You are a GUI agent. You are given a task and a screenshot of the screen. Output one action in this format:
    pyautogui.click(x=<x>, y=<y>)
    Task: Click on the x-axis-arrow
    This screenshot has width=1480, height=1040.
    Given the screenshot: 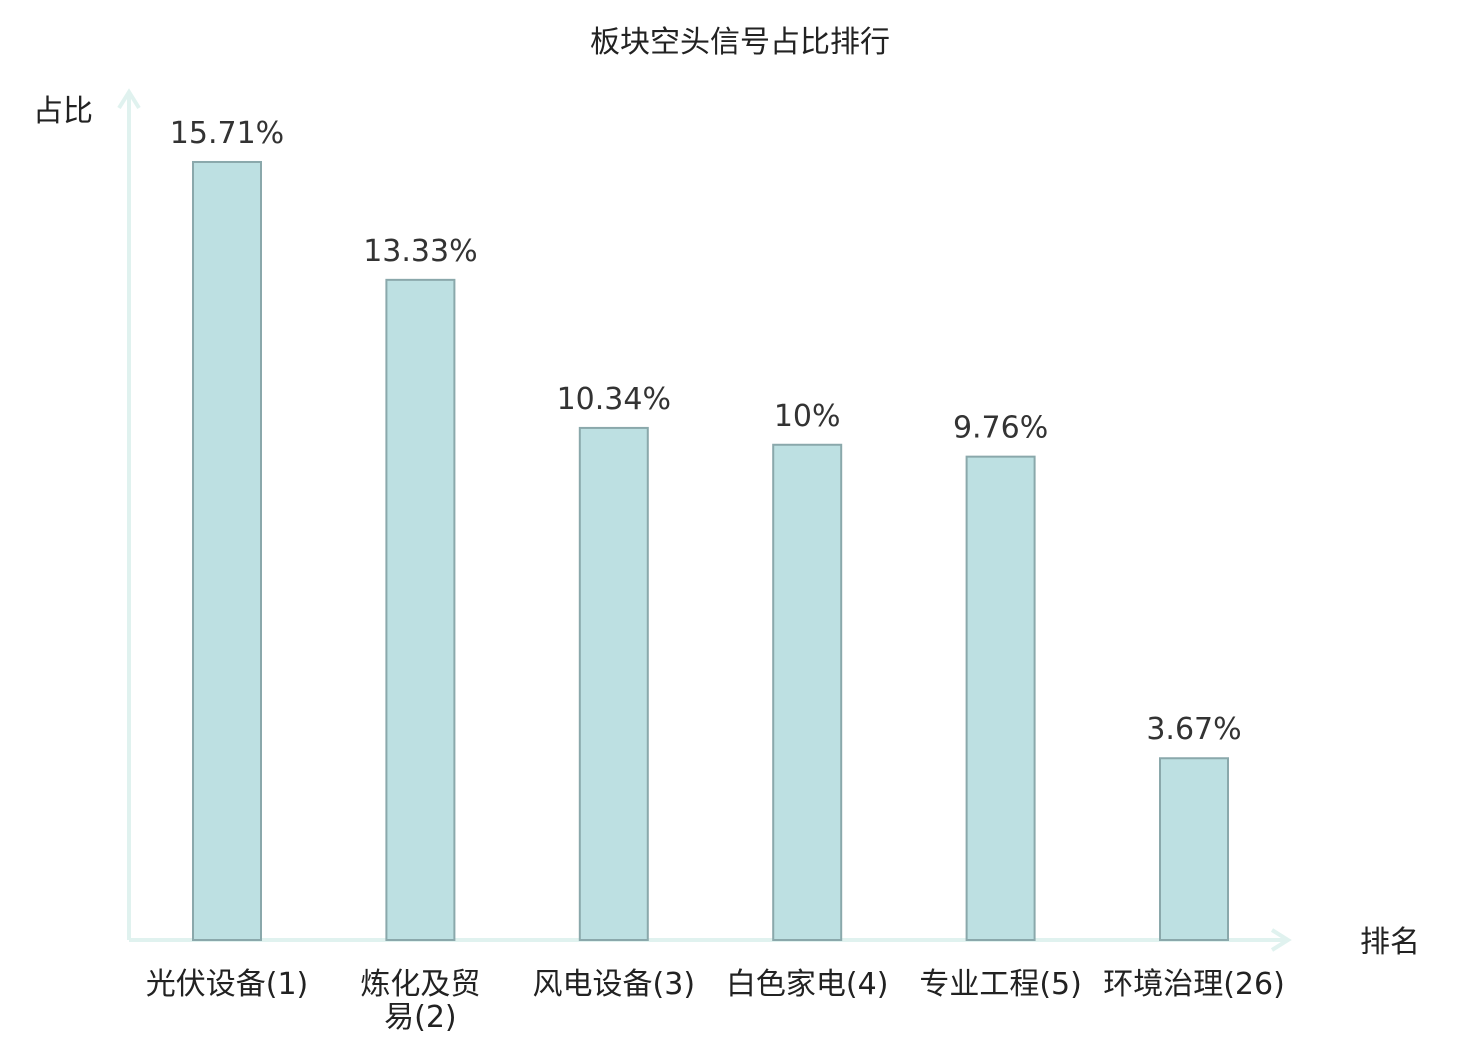 What is the action you would take?
    pyautogui.click(x=1281, y=940)
    